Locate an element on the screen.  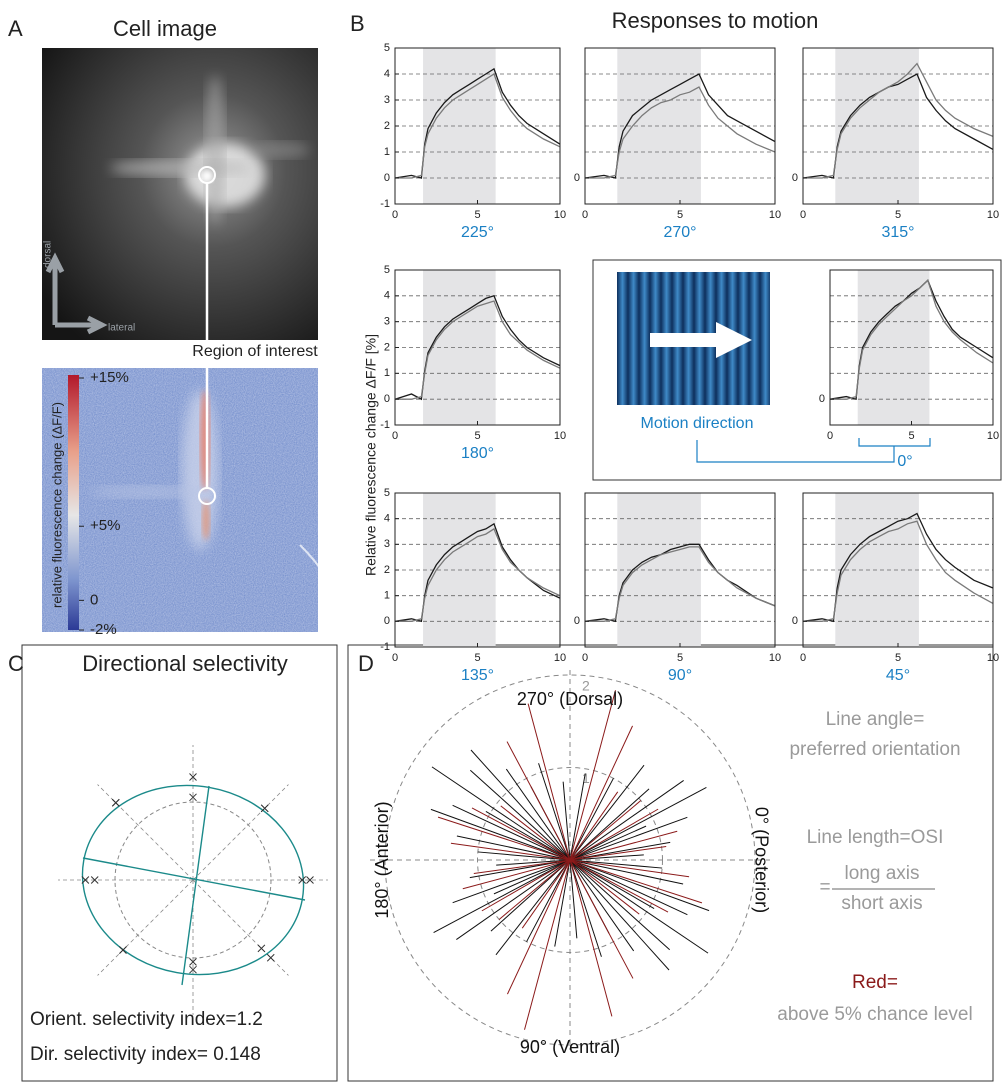
panel-label: D is located at coordinates (366, 663).